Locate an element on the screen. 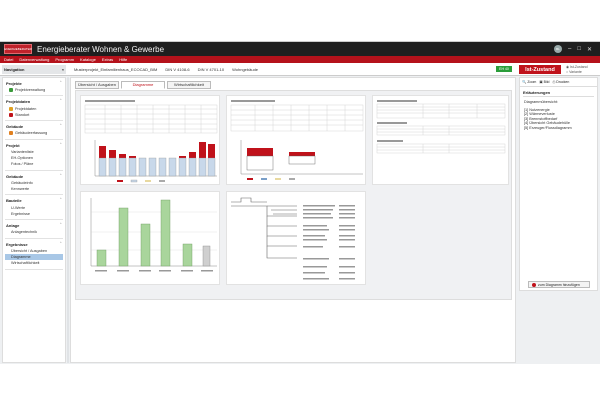  document-icon is located at coordinates (11, 108).